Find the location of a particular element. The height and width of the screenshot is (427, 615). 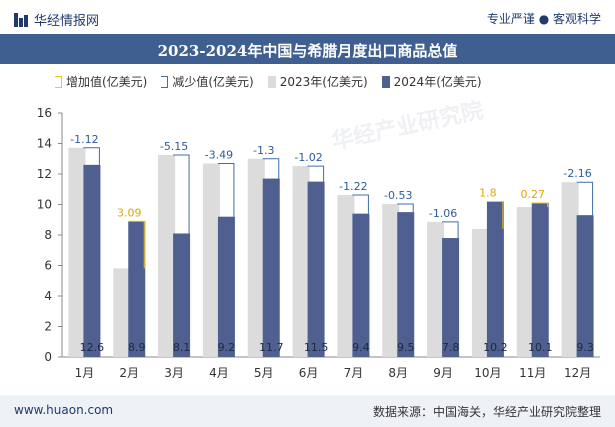

legend-item-2024: 2024年(亿美元) is located at coordinates (431, 81).